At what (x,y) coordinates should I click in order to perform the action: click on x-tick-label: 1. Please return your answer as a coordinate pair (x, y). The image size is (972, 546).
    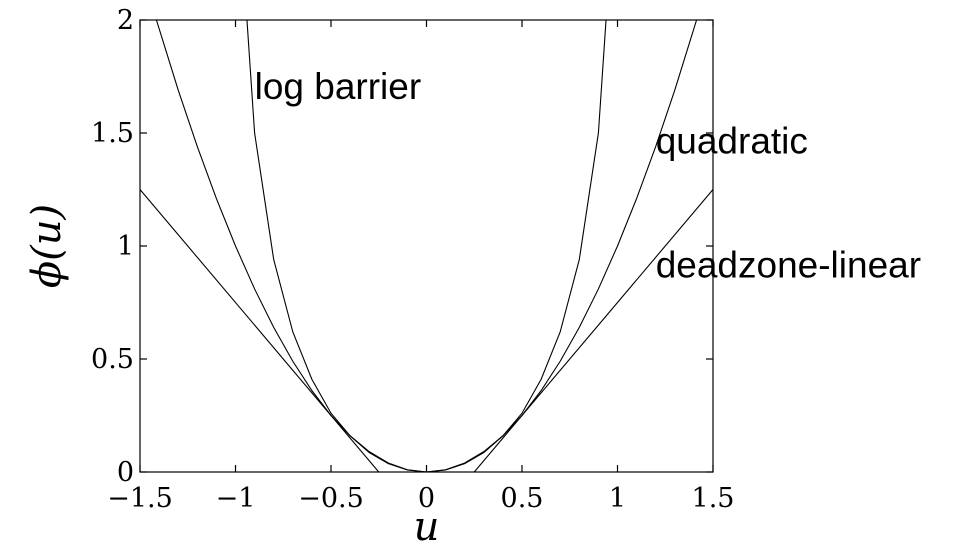
    Looking at the image, I should click on (617, 498).